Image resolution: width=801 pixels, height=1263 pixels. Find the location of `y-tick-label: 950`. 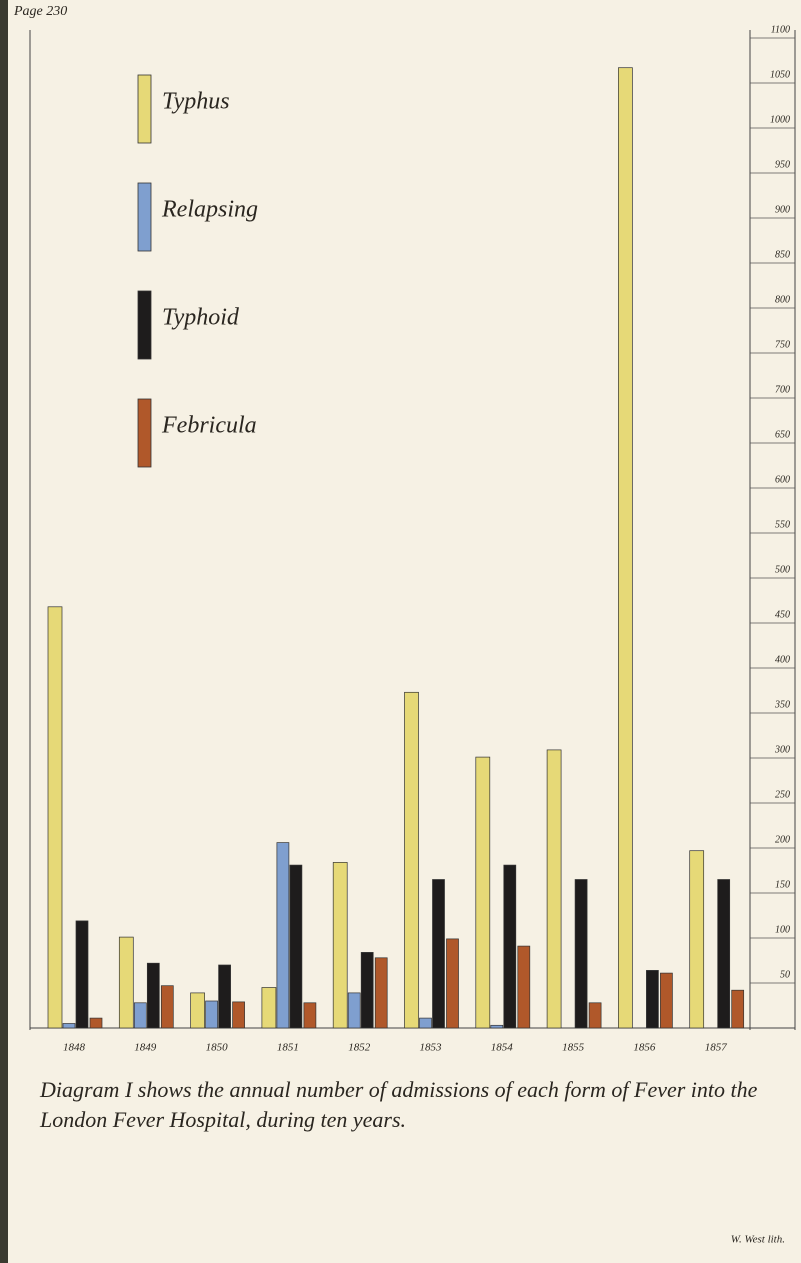

y-tick-label: 950 is located at coordinates (782, 164).